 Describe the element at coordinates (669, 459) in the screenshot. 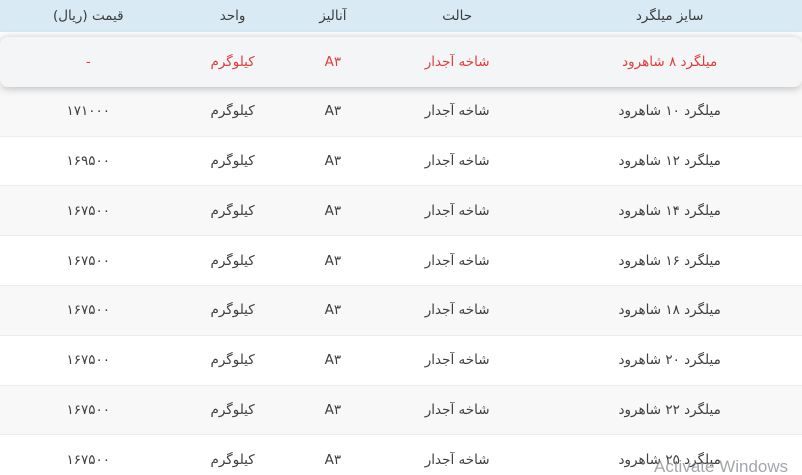

I see `cell-size: میلگرد ۲۵ شاهرود` at that location.